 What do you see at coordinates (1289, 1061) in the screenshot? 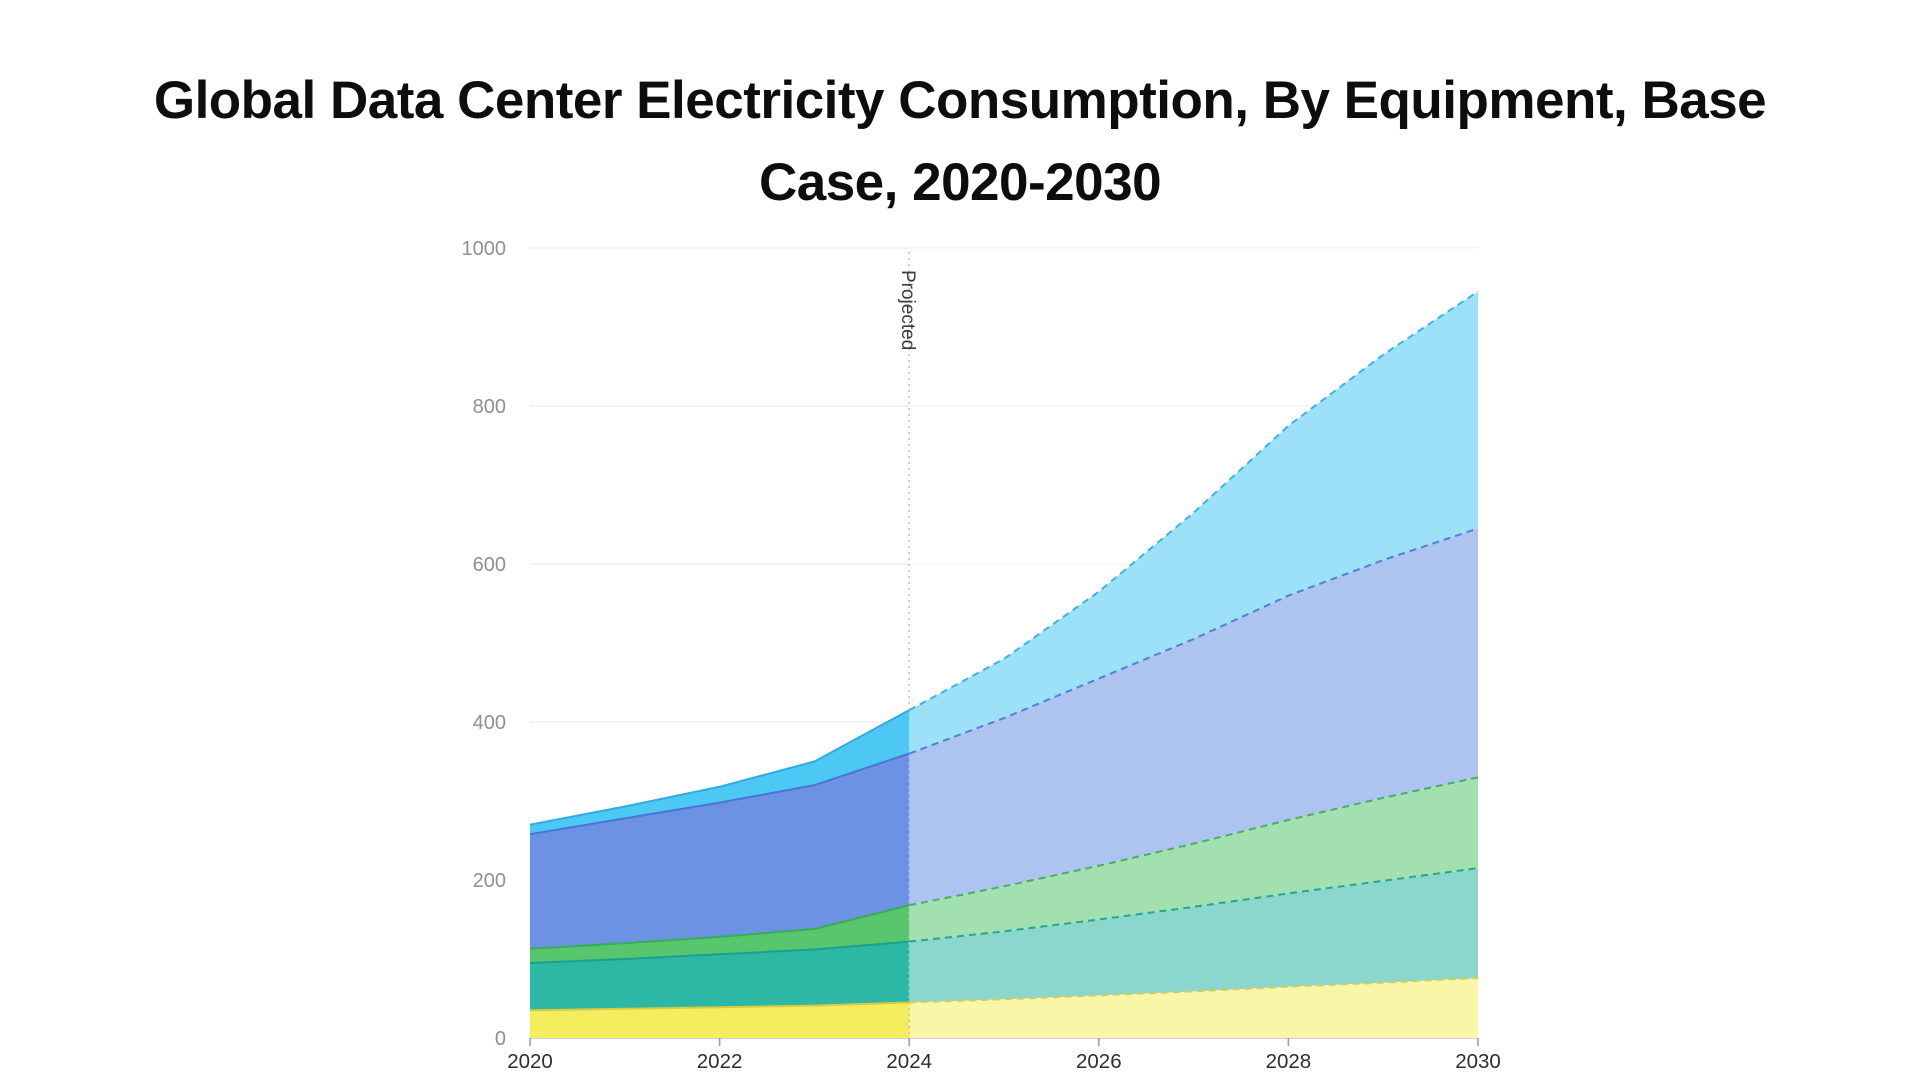
I see `x-tick-label: 2028` at bounding box center [1289, 1061].